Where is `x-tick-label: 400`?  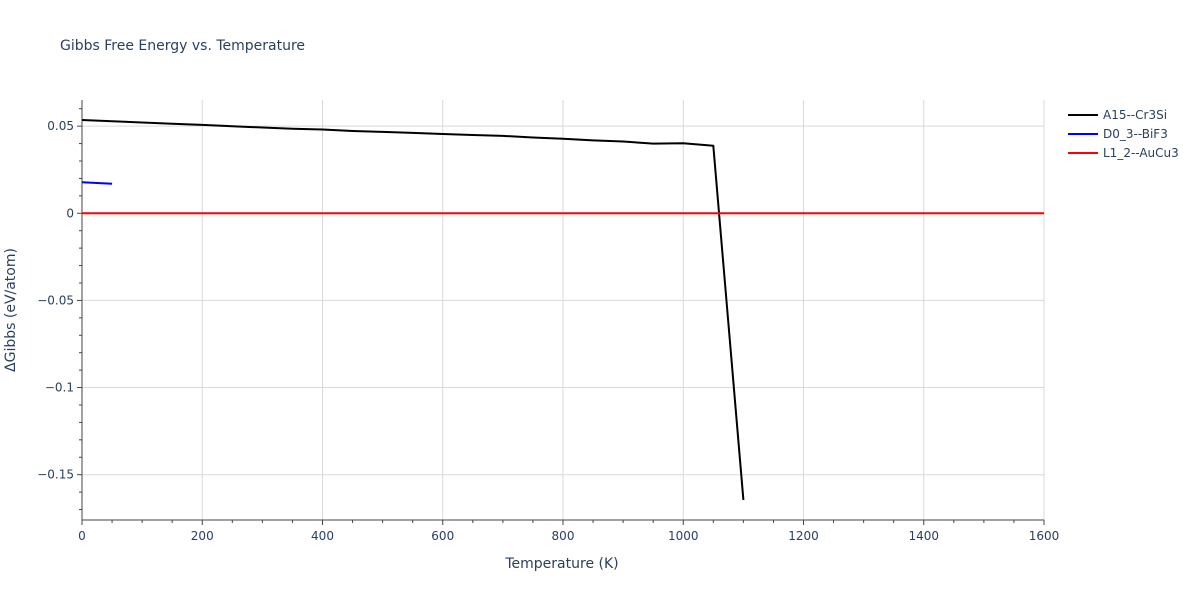 x-tick-label: 400 is located at coordinates (322, 536).